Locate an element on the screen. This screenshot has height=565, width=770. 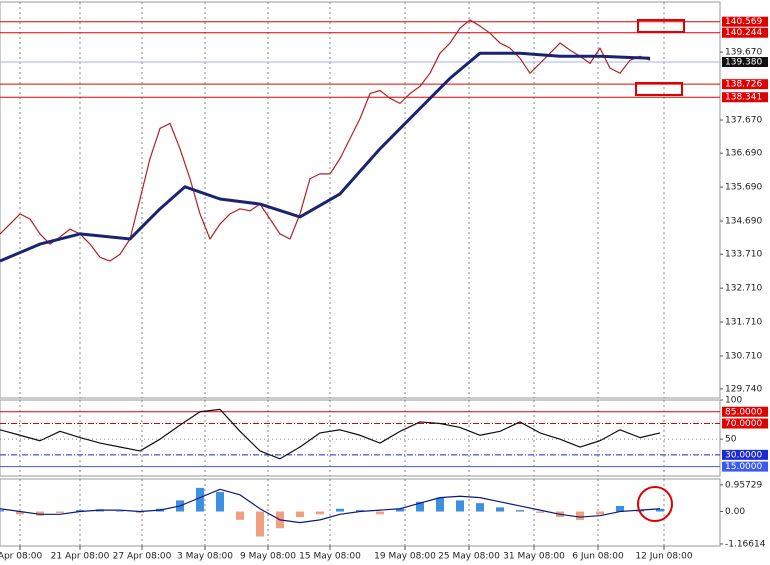
y-tick-label: 129.740 is located at coordinates (743, 389).